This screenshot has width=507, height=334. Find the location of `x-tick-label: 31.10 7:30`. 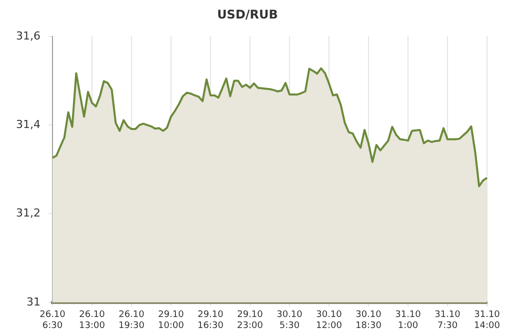

x-tick-label: 31.10 7:30 is located at coordinates (447, 320).